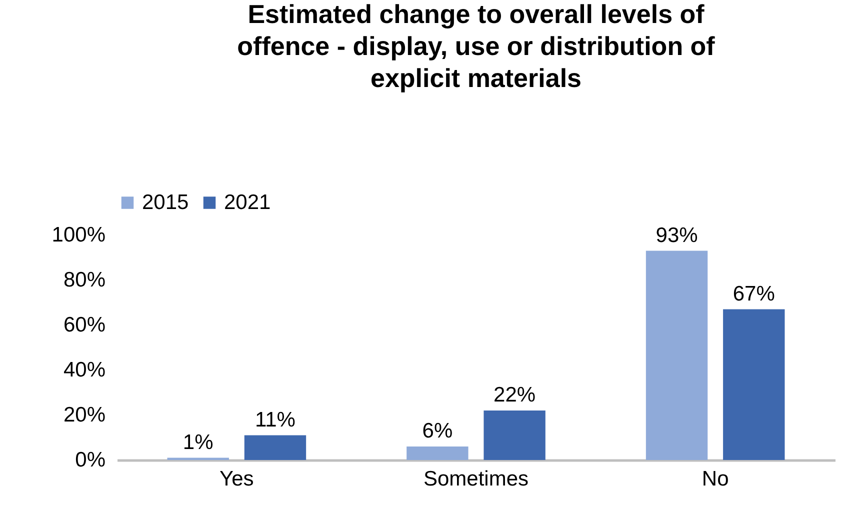 This screenshot has width=855, height=515. Describe the element at coordinates (165, 202) in the screenshot. I see `legend-label: 2015` at that location.